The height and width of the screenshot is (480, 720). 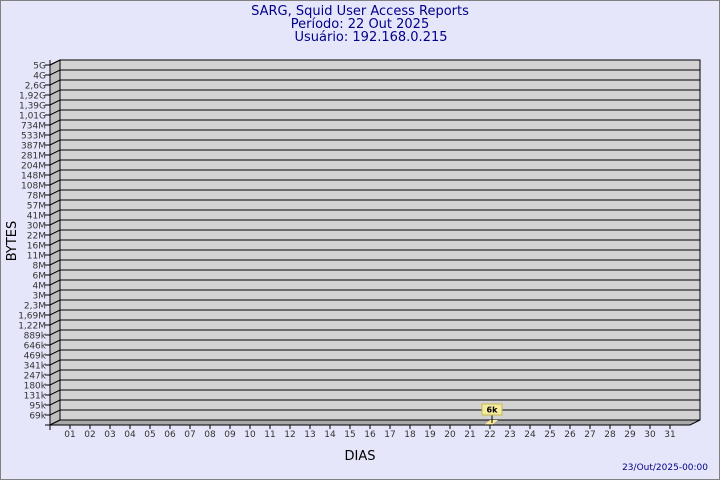 What do you see at coordinates (35, 377) in the screenshot?
I see `y-tick-label: 247k` at bounding box center [35, 377].